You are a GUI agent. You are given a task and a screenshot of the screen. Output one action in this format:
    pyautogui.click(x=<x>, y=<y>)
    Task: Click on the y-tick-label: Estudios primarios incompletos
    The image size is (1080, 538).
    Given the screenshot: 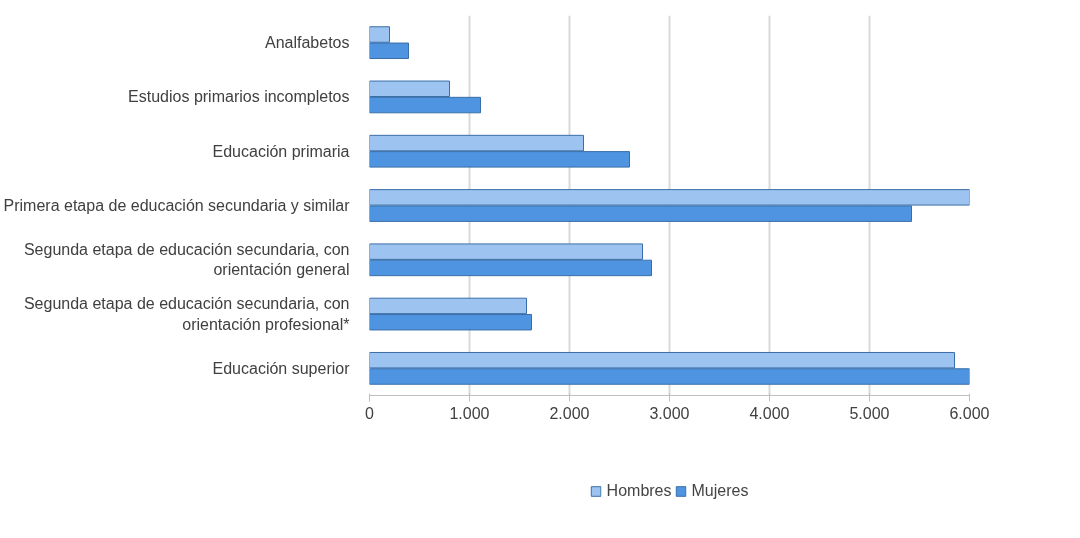 What is the action you would take?
    pyautogui.click(x=239, y=97)
    